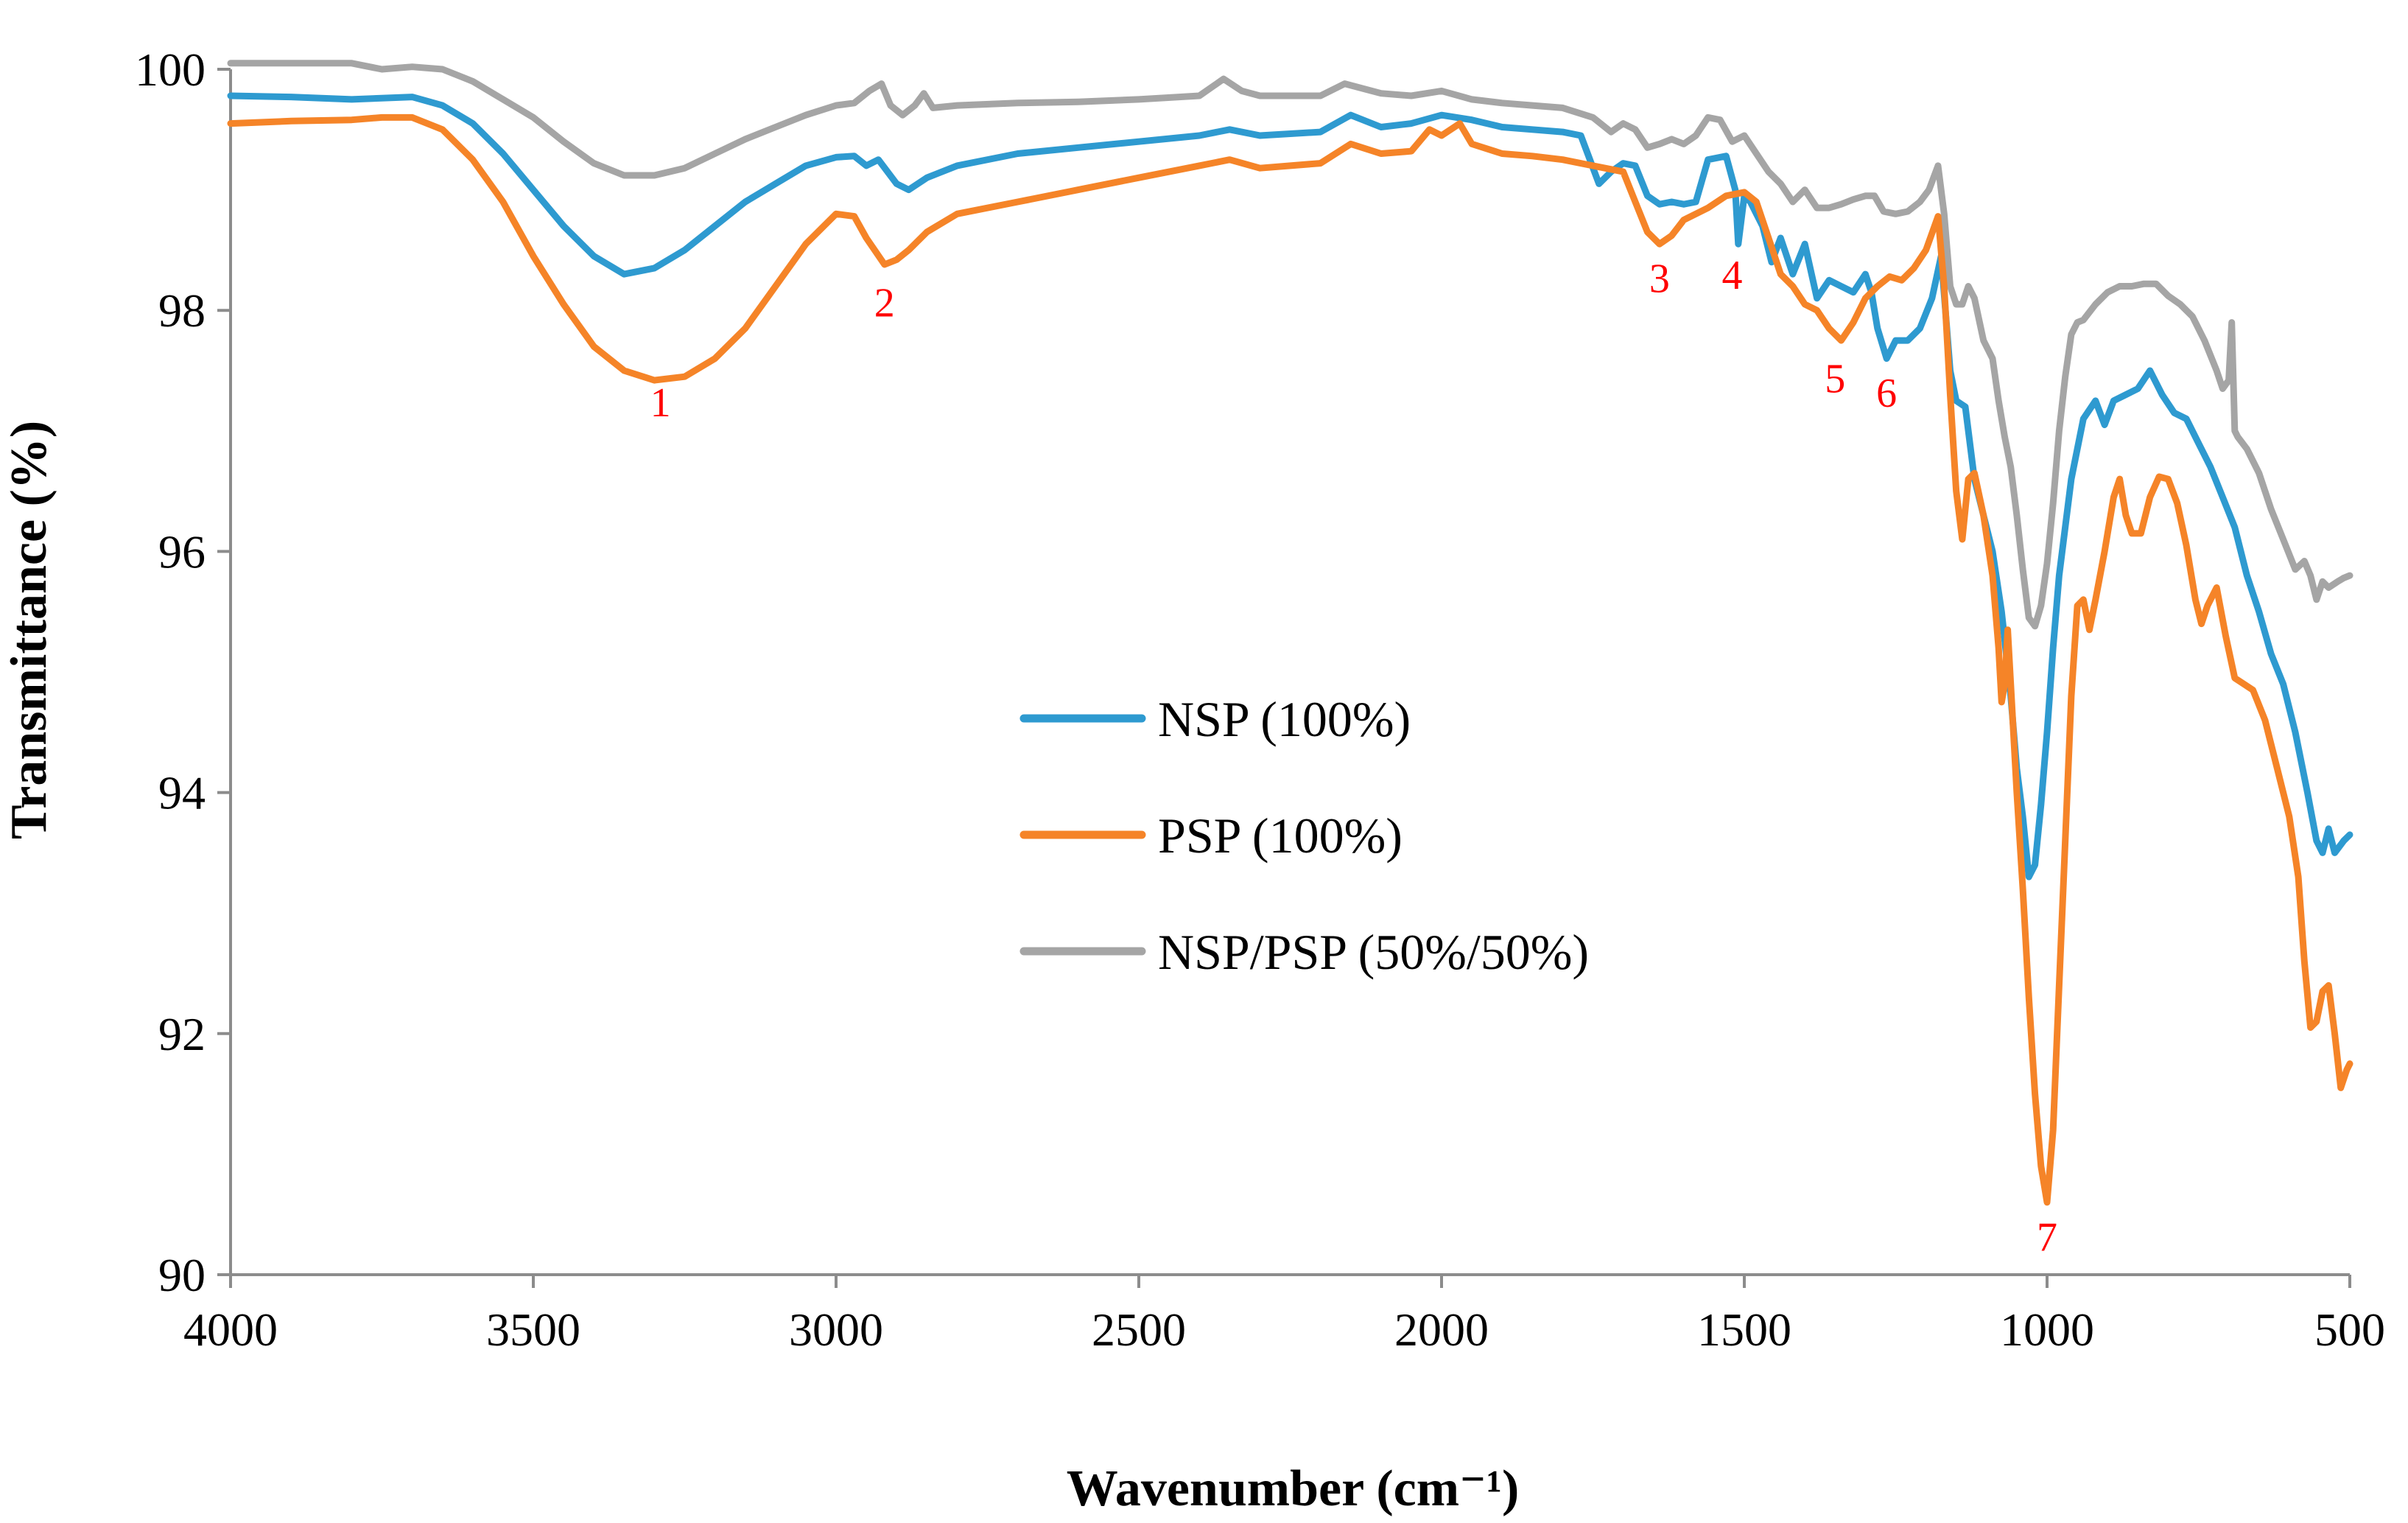  What do you see at coordinates (1284, 719) in the screenshot?
I see `legend-label-nsp-100: NSP (100%)` at bounding box center [1284, 719].